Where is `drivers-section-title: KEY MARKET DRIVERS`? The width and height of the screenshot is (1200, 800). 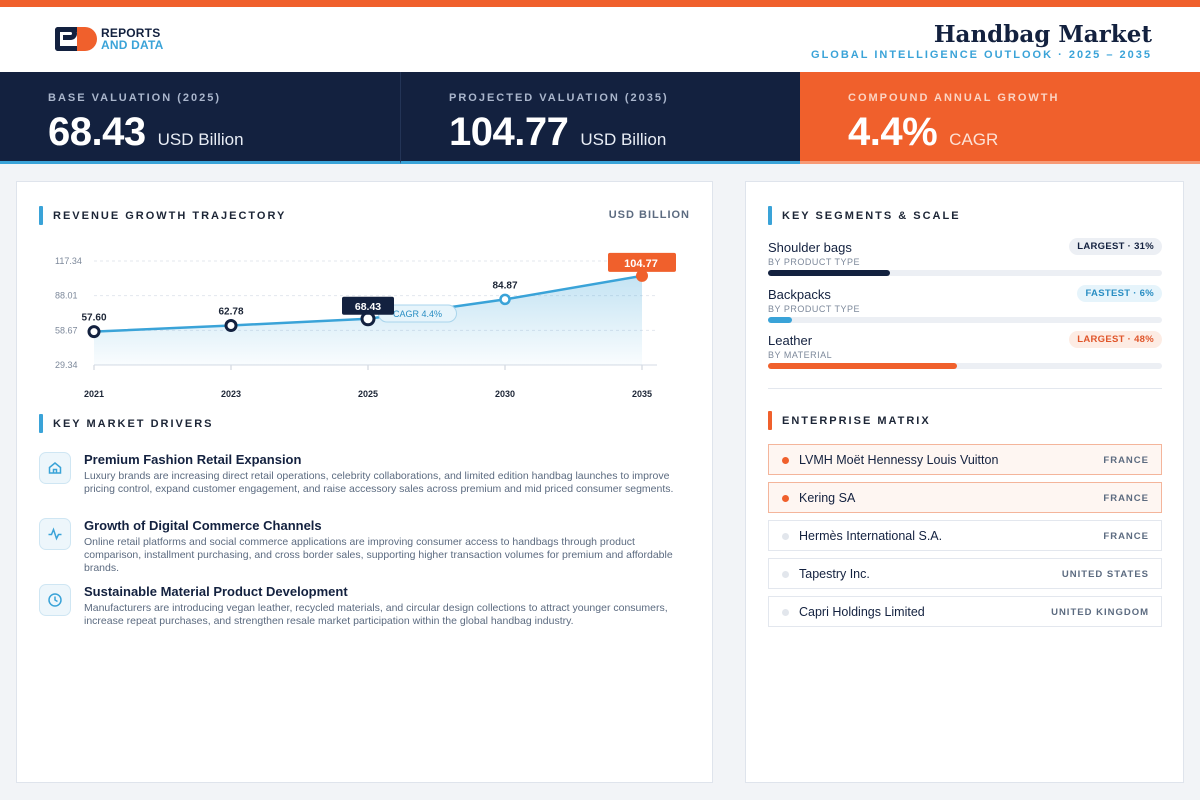
drivers-section-title: KEY MARKET DRIVERS is located at coordinates (126, 423).